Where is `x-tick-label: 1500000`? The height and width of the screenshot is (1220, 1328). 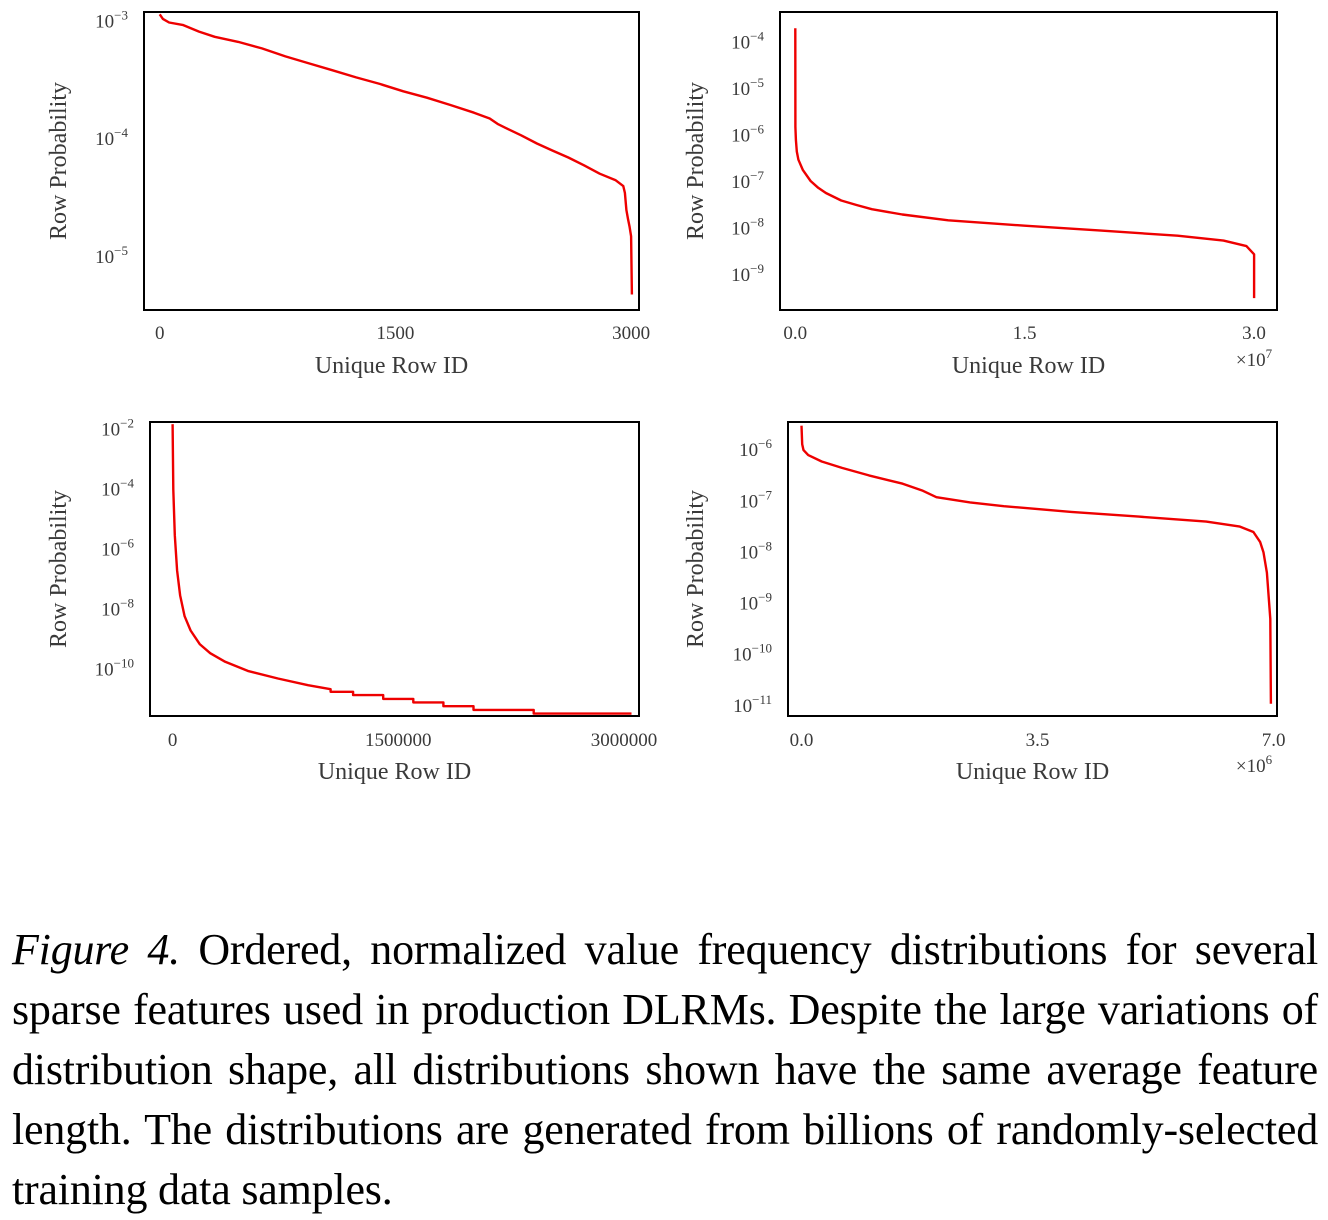 x-tick-label: 1500000 is located at coordinates (398, 740).